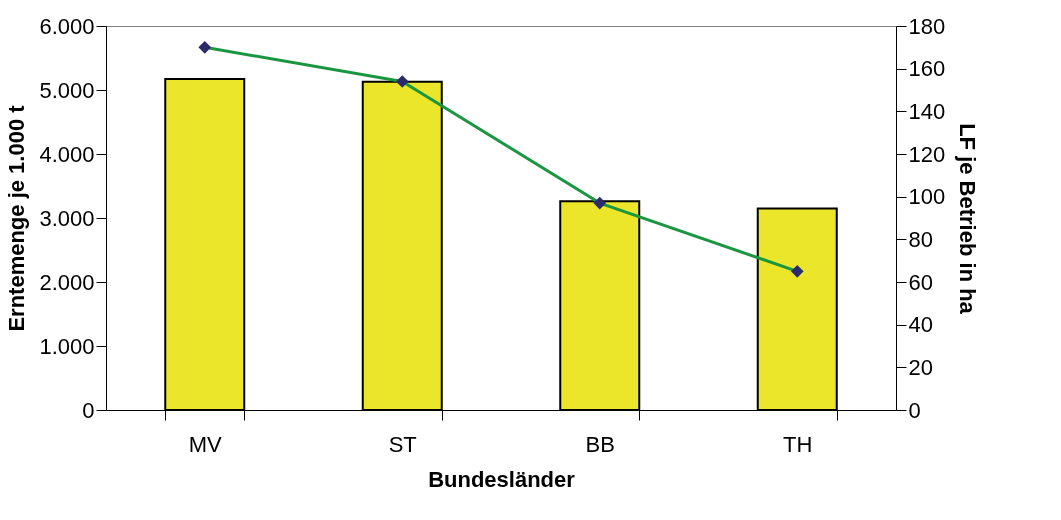 This screenshot has width=1061, height=520. Describe the element at coordinates (927, 69) in the screenshot. I see `y2-tick-label: 160` at that location.